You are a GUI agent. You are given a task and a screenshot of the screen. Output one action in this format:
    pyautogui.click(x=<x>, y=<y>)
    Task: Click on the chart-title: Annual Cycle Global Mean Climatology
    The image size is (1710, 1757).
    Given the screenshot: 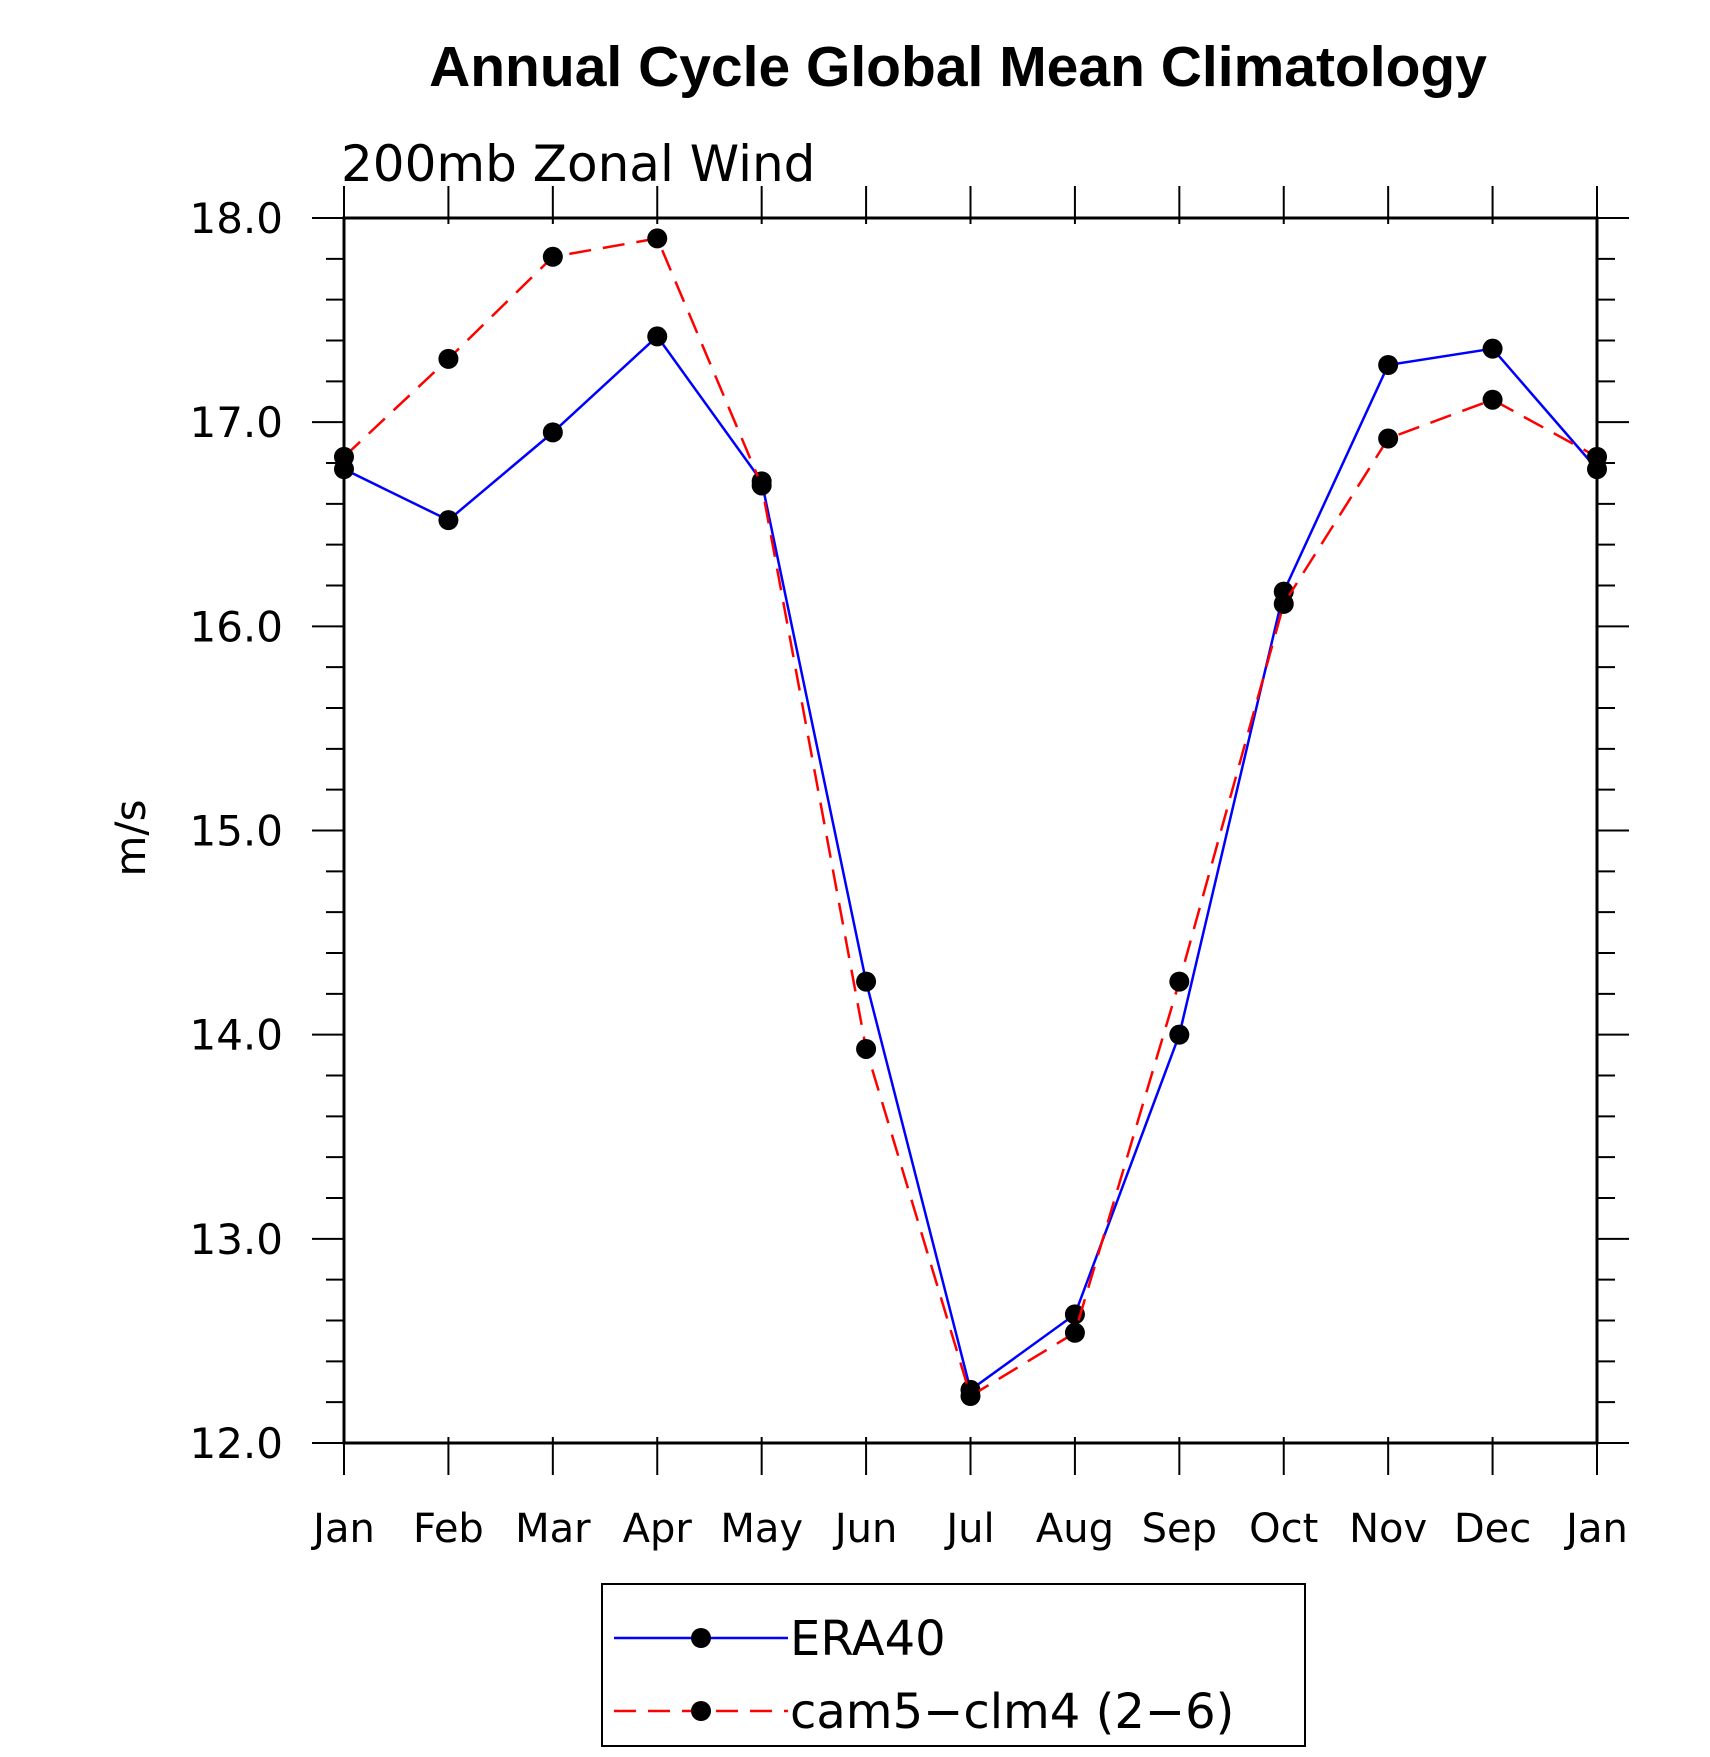 What is the action you would take?
    pyautogui.click(x=958, y=67)
    